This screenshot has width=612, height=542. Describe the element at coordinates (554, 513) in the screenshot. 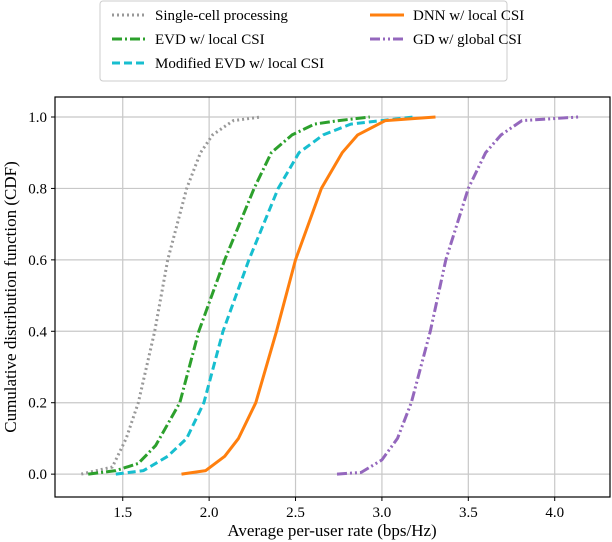

I see `x-tick-label: 4.0` at that location.